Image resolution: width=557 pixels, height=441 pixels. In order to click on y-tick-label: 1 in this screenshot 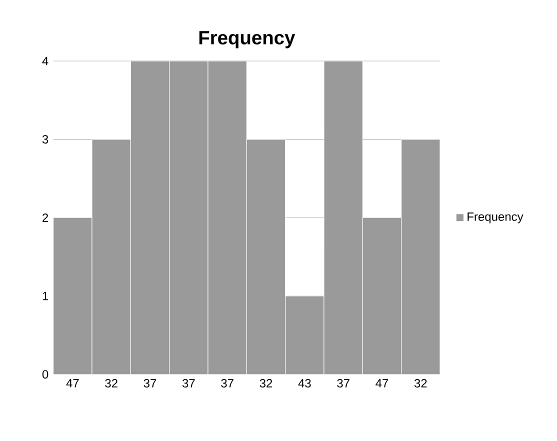, I will do `click(45, 296)`.